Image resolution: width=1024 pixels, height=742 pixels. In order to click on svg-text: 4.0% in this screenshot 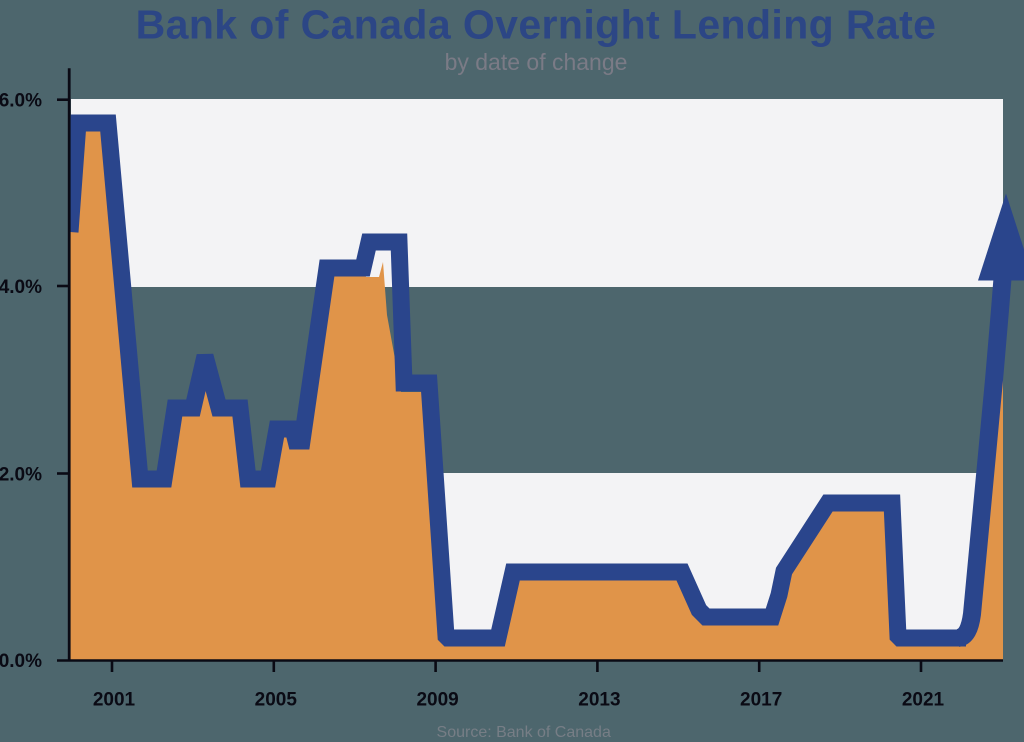, I will do `click(21, 287)`.